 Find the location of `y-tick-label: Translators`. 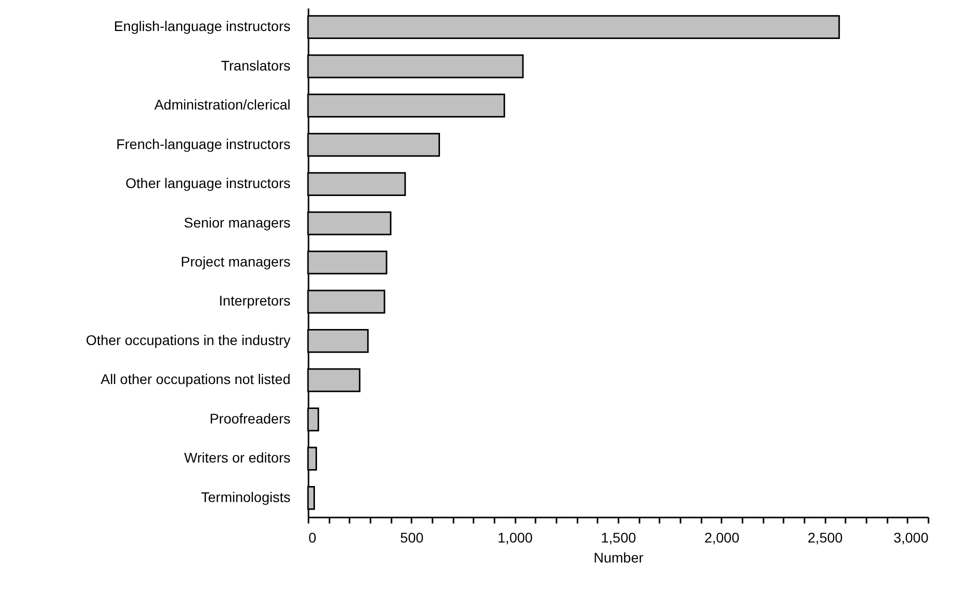

y-tick-label: Translators is located at coordinates (255, 65).